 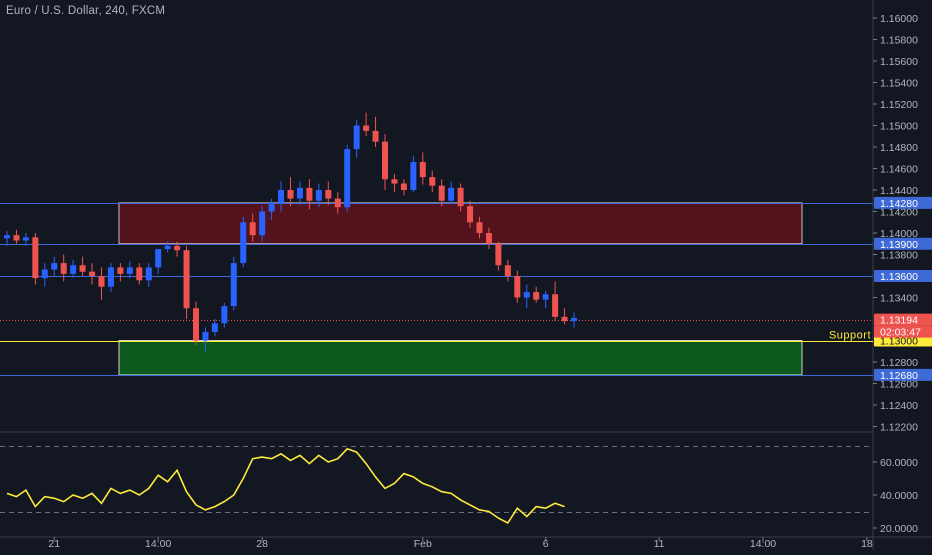 I want to click on price-tick-label: 1.15000, so click(x=899, y=127).